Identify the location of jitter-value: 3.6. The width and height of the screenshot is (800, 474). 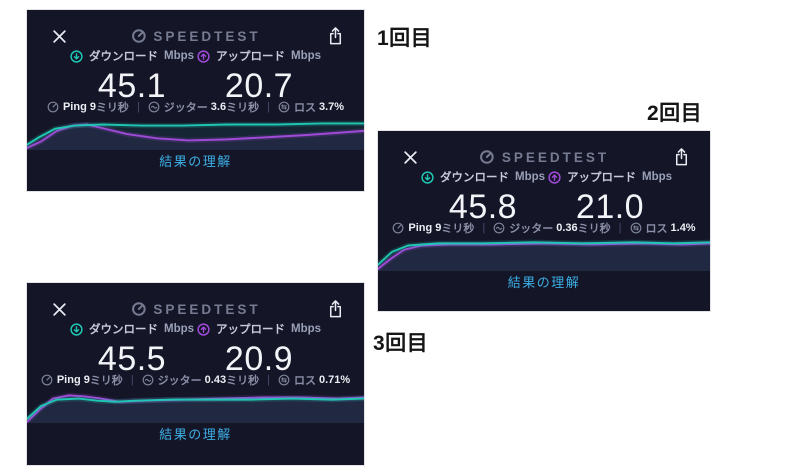
(218, 106).